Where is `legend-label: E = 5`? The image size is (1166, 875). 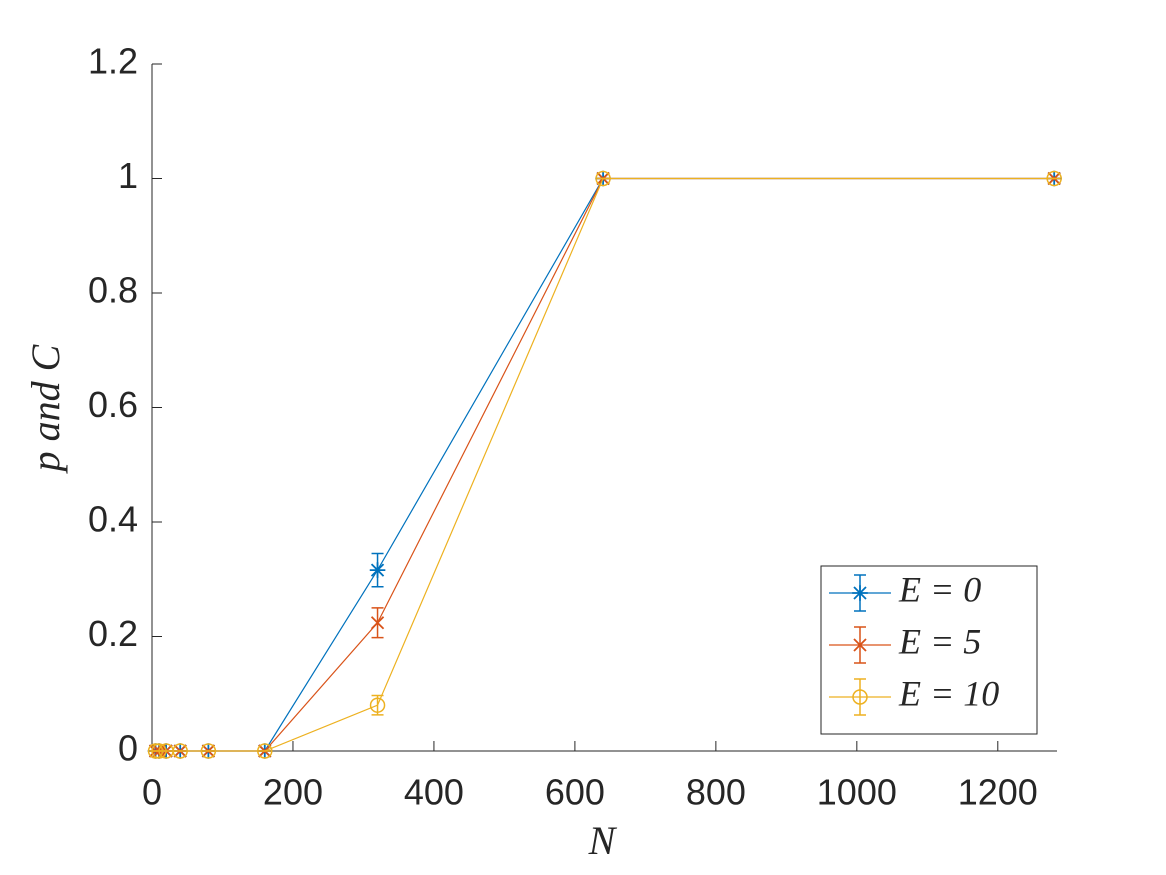
legend-label: E = 5 is located at coordinates (939, 641).